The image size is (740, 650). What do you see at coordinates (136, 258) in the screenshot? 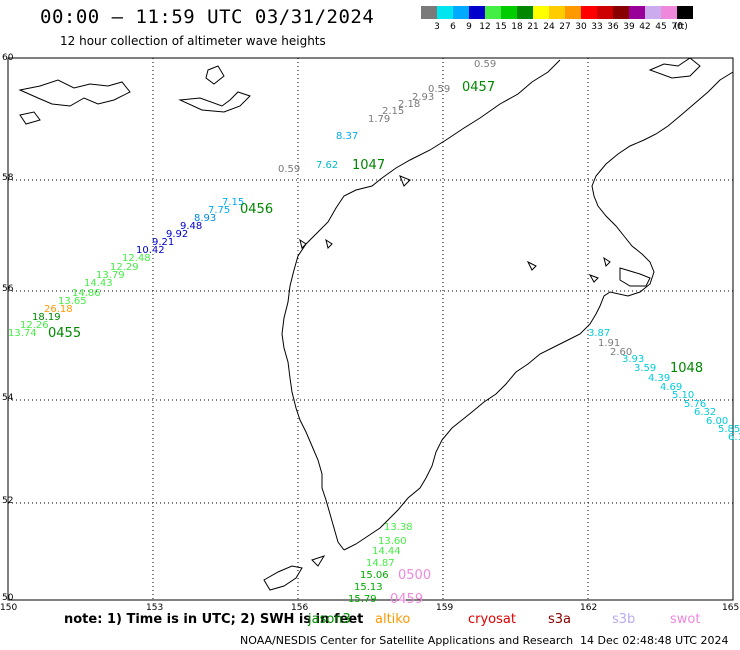
I see `swh-value: 12.48` at bounding box center [136, 258].